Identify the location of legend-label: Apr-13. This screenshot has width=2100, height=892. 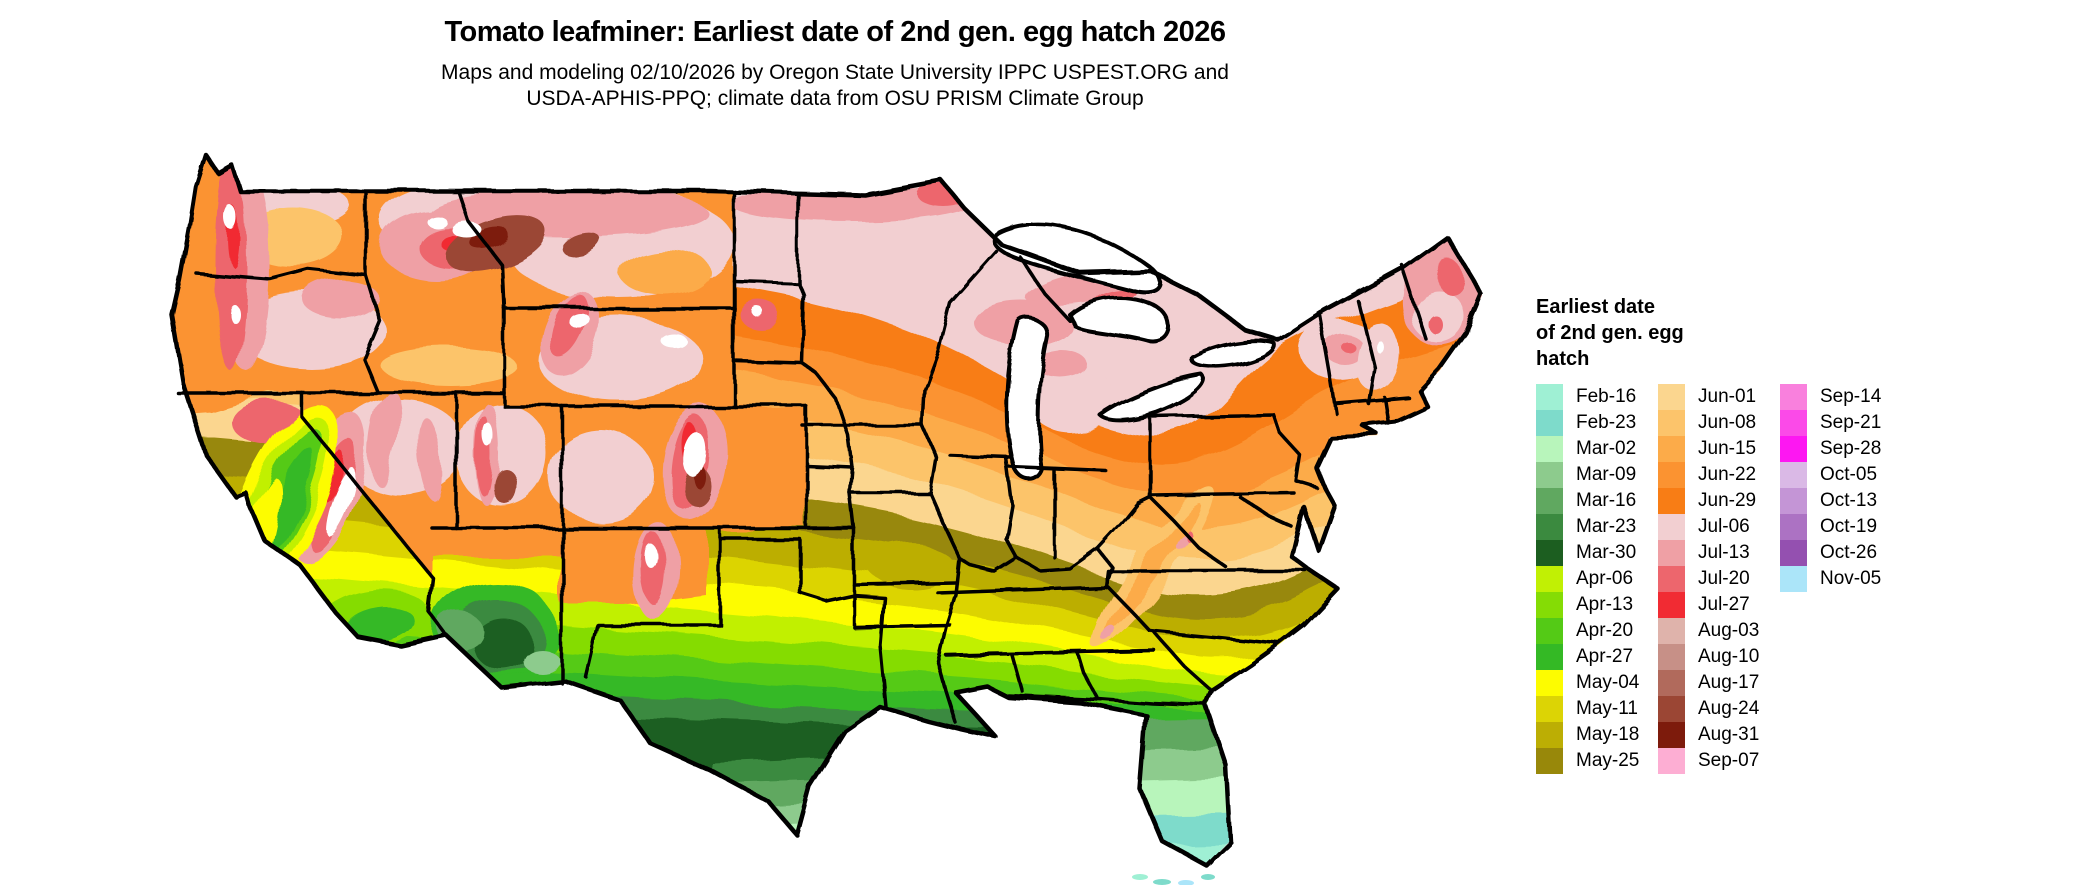
(1605, 604).